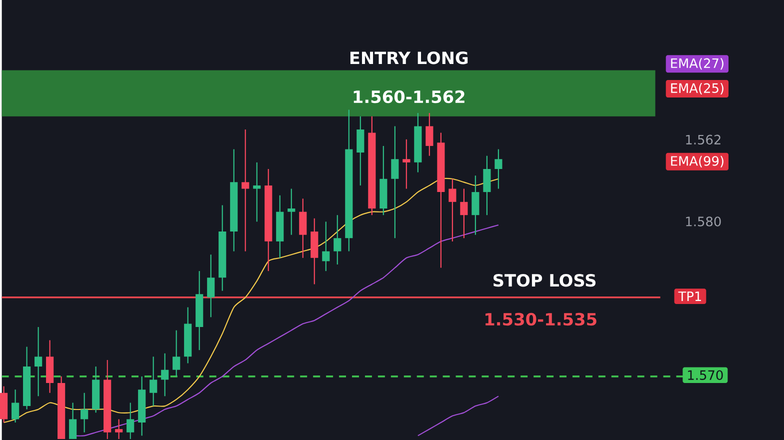  What do you see at coordinates (705, 375) in the screenshot?
I see `text: 1.570` at bounding box center [705, 375].